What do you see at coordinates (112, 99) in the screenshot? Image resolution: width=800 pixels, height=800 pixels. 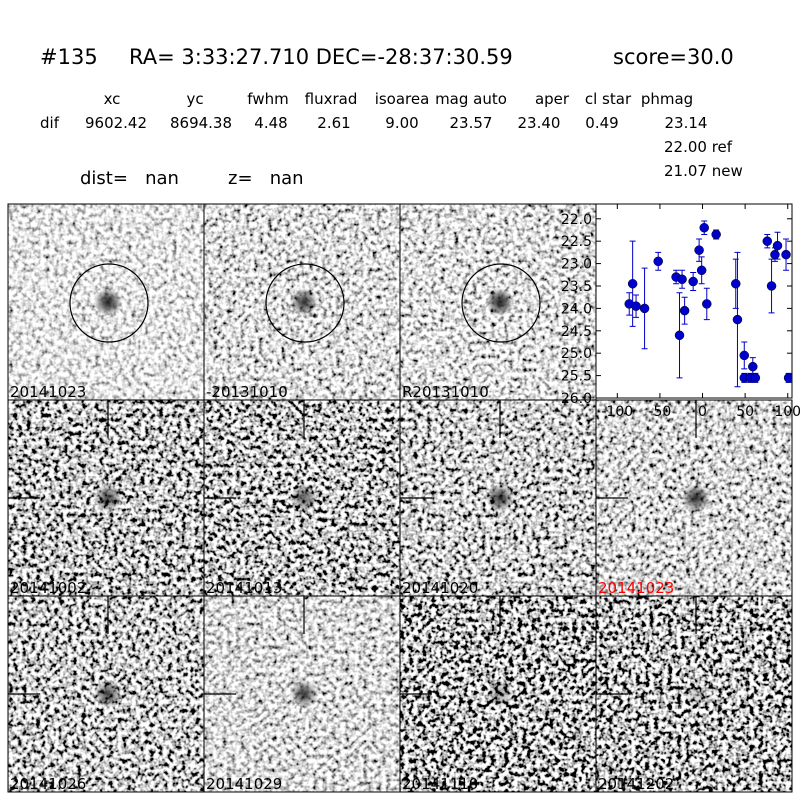 I see `column-header: xc` at bounding box center [112, 99].